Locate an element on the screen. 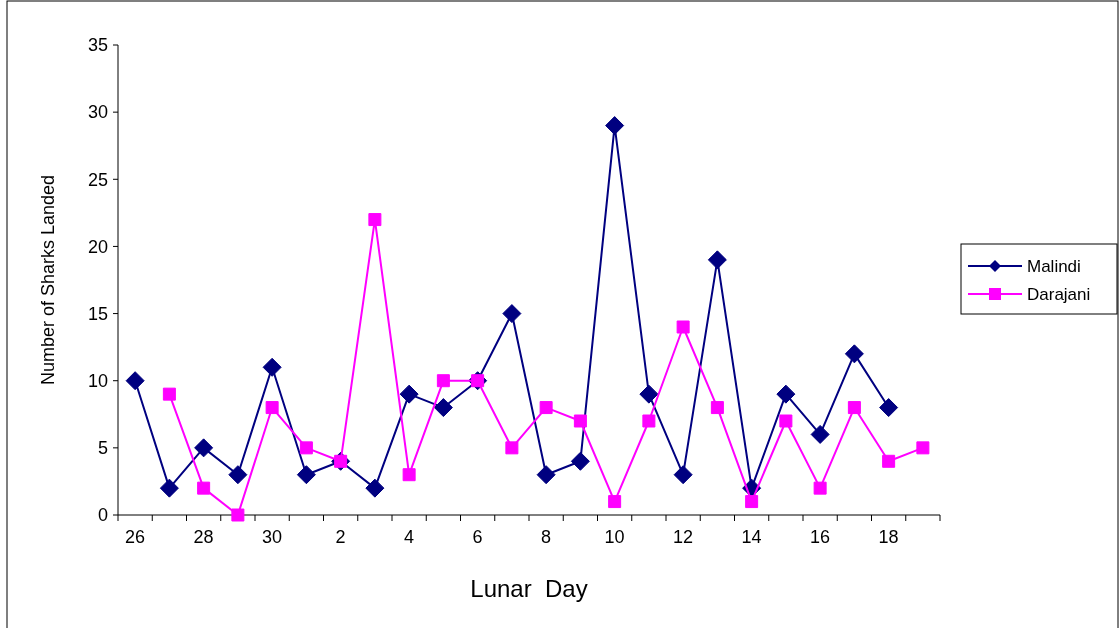 The width and height of the screenshot is (1119, 628). legend-label: Malindi is located at coordinates (1054, 266).